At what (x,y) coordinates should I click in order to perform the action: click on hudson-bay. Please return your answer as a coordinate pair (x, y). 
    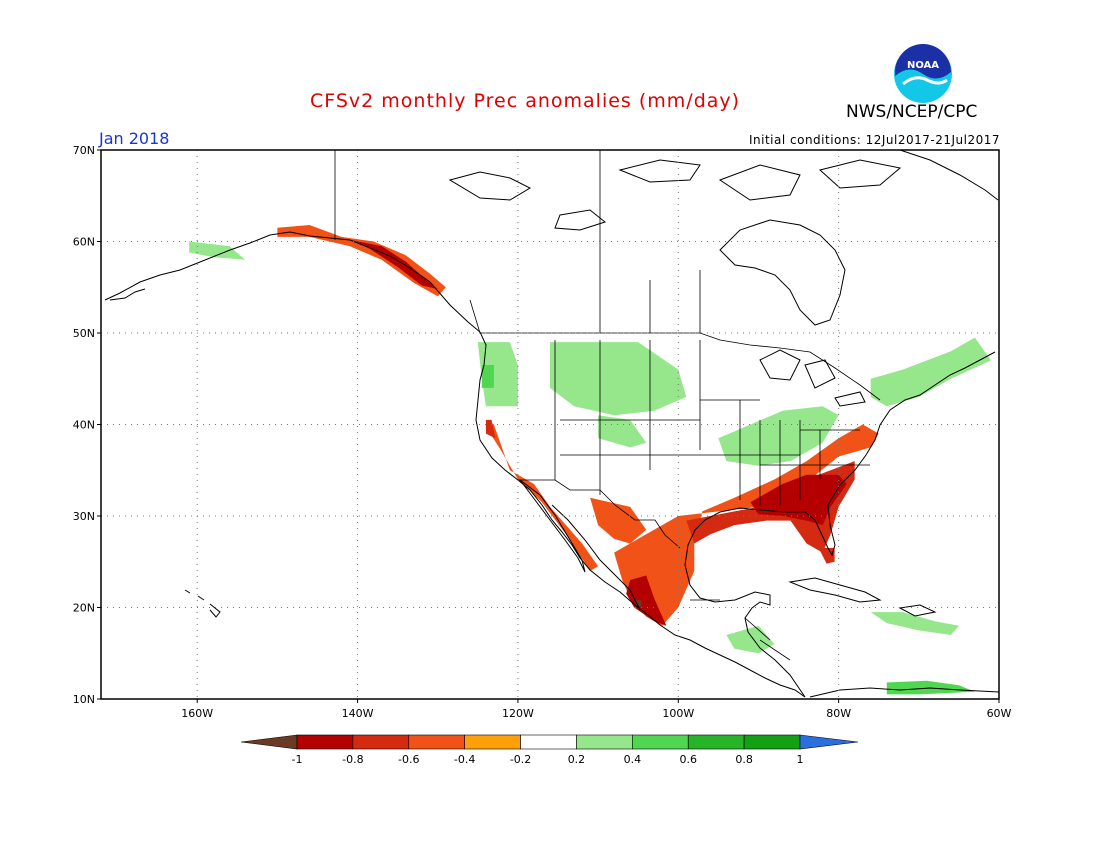
    Looking at the image, I should click on (782, 272).